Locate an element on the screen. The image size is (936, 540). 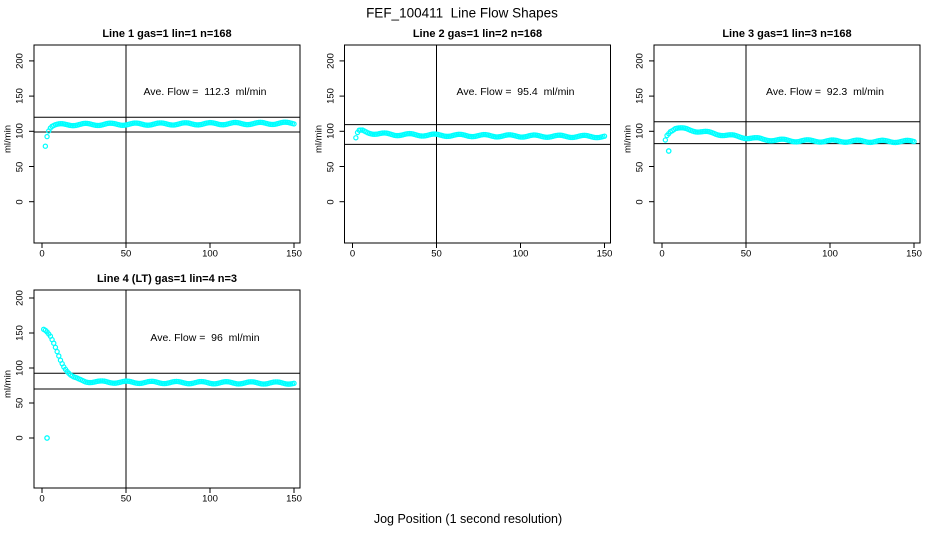
panel-1-y-axis-label: ml/min is located at coordinates (8, 139).